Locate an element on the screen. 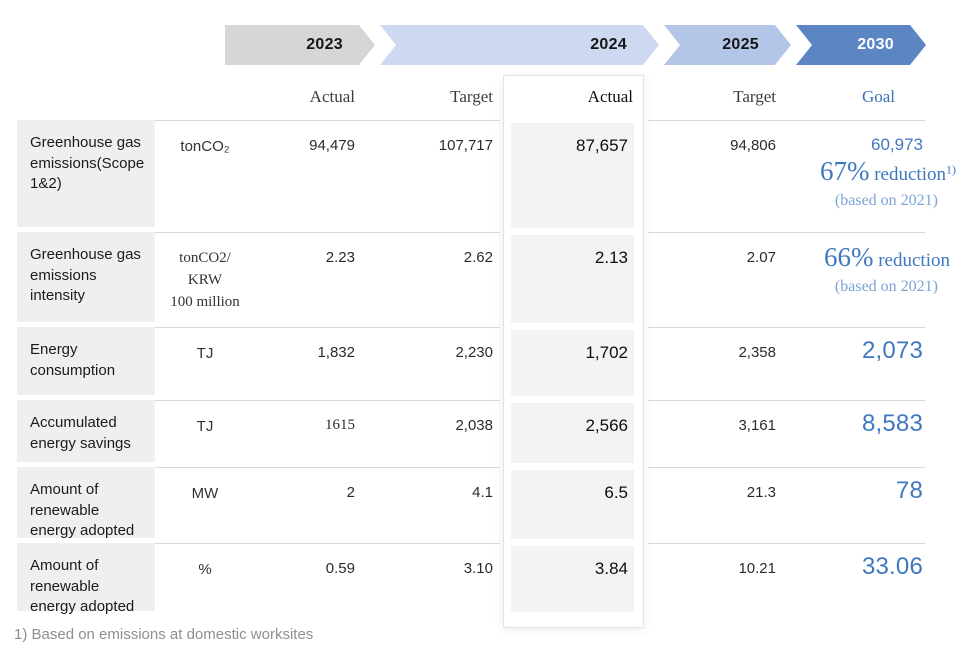 This screenshot has height=654, width=960. actual-2024-cell: 2,566 is located at coordinates (574, 433).